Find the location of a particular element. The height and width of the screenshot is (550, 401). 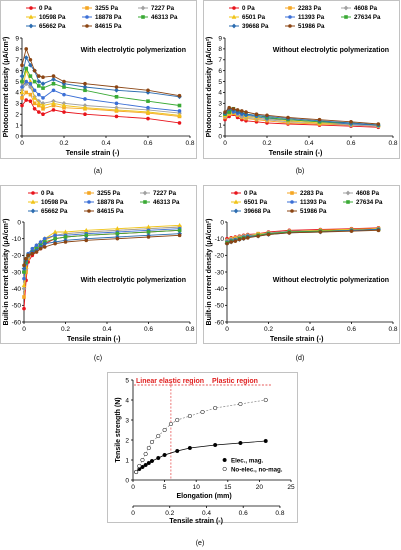

x-tick-label: 10 is located at coordinates (197, 487).